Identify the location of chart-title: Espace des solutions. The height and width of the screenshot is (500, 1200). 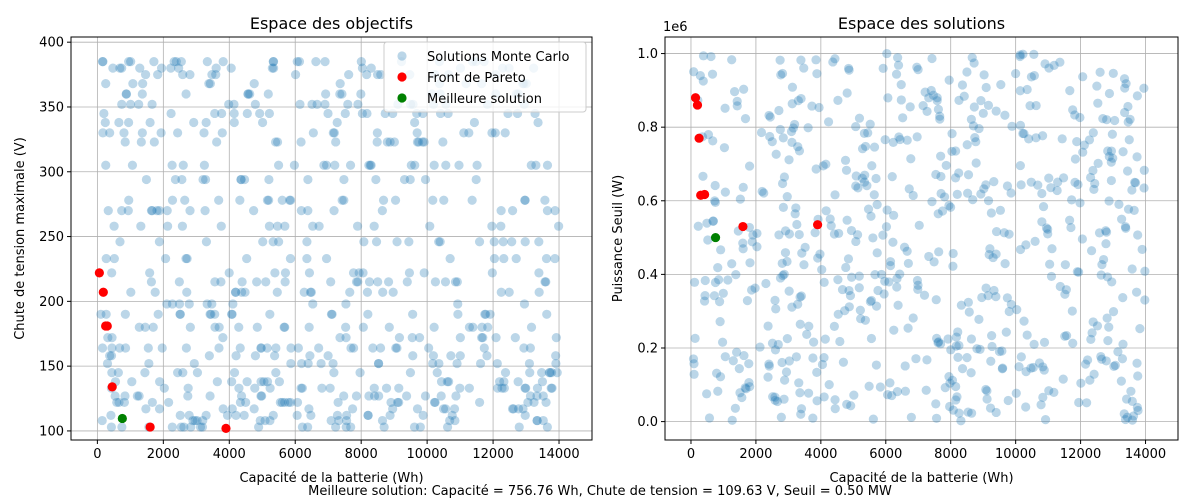
(921, 23).